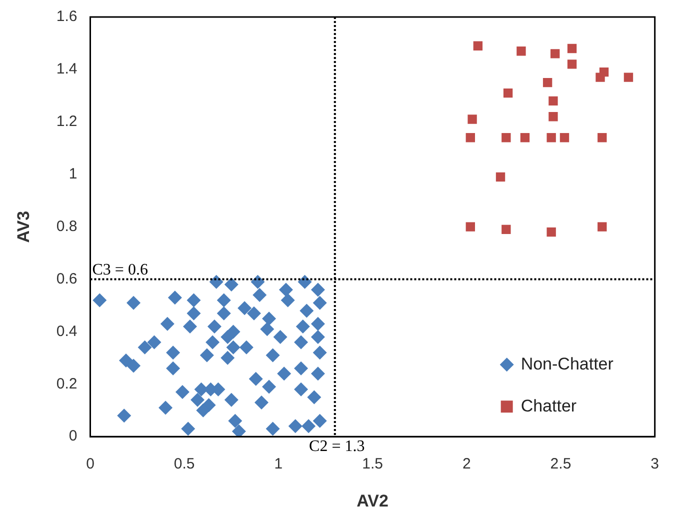  I want to click on ref-line-label: C3 = 0.6, so click(120, 269).